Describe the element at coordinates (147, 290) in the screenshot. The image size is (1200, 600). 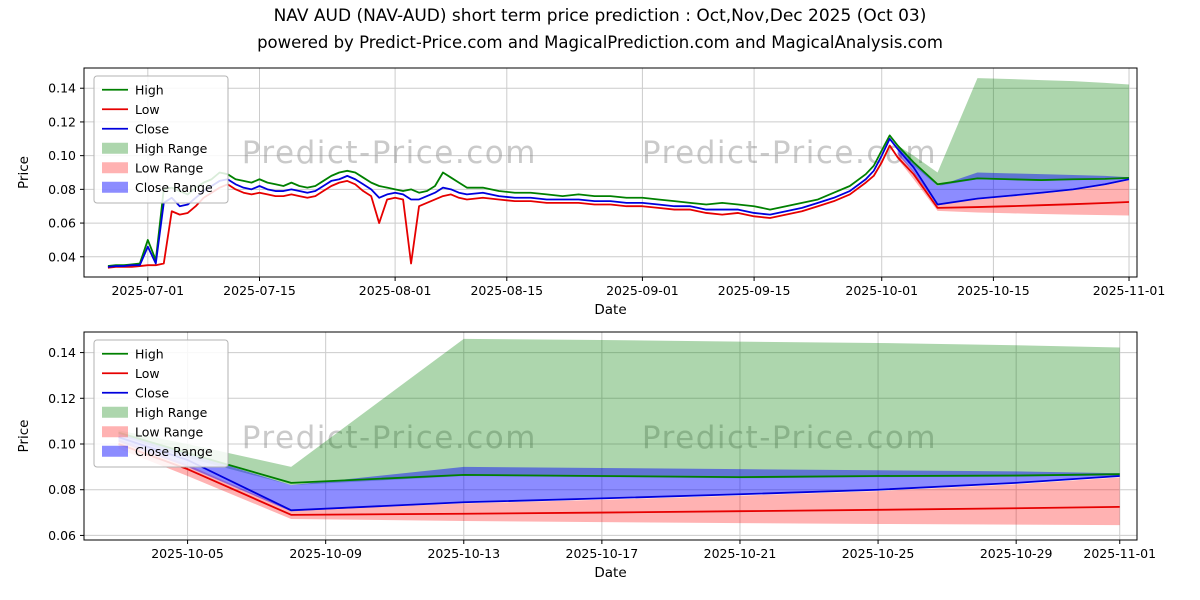
I see `x-tick-label: 2025-07-01` at that location.